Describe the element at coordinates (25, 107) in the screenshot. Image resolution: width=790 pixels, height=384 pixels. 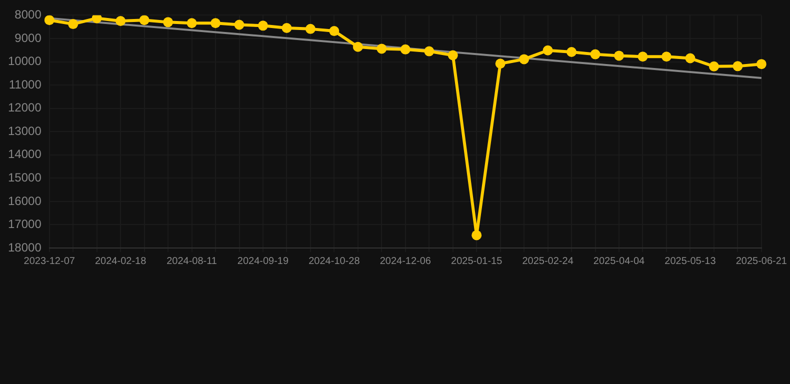
I see `y-tick-label: 12000` at that location.